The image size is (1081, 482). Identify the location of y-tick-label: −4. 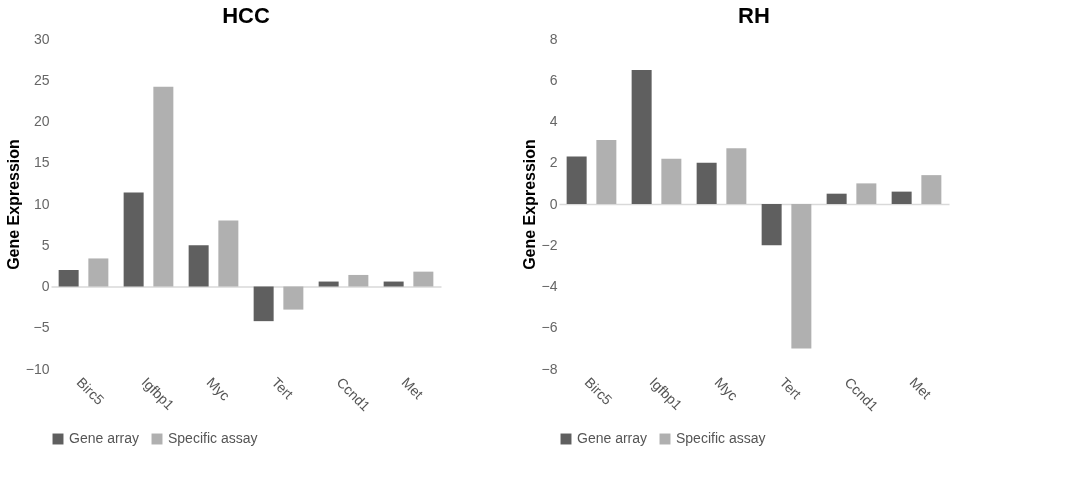
(549, 286).